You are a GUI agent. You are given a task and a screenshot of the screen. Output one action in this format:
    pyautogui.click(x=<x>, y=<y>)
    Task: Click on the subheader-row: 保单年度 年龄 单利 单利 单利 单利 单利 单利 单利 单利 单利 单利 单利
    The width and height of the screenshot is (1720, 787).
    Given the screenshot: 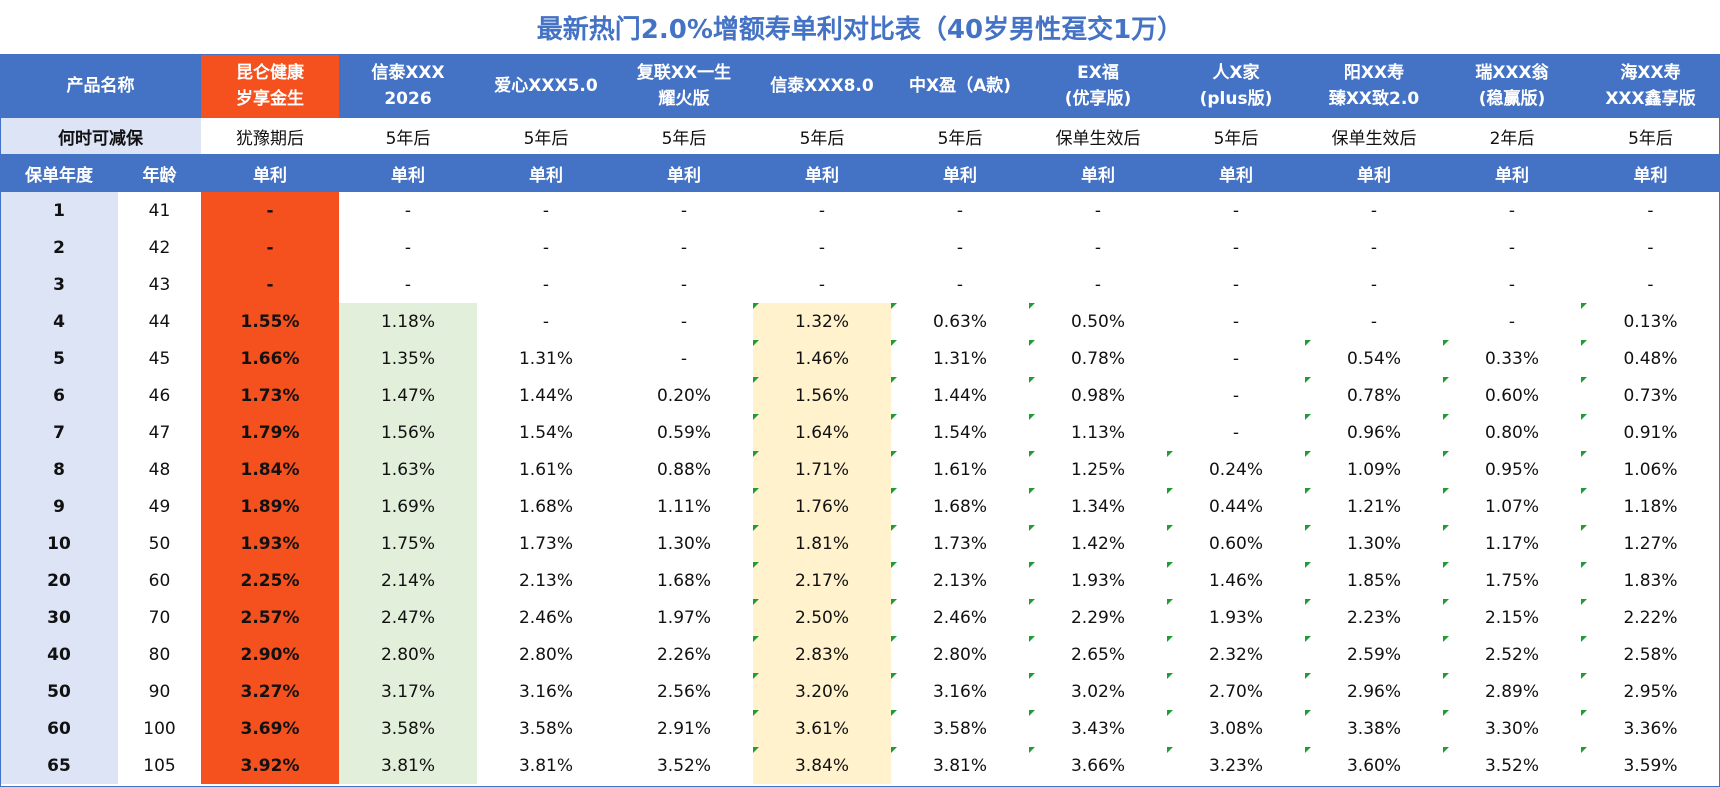 What is the action you would take?
    pyautogui.click(x=860, y=173)
    